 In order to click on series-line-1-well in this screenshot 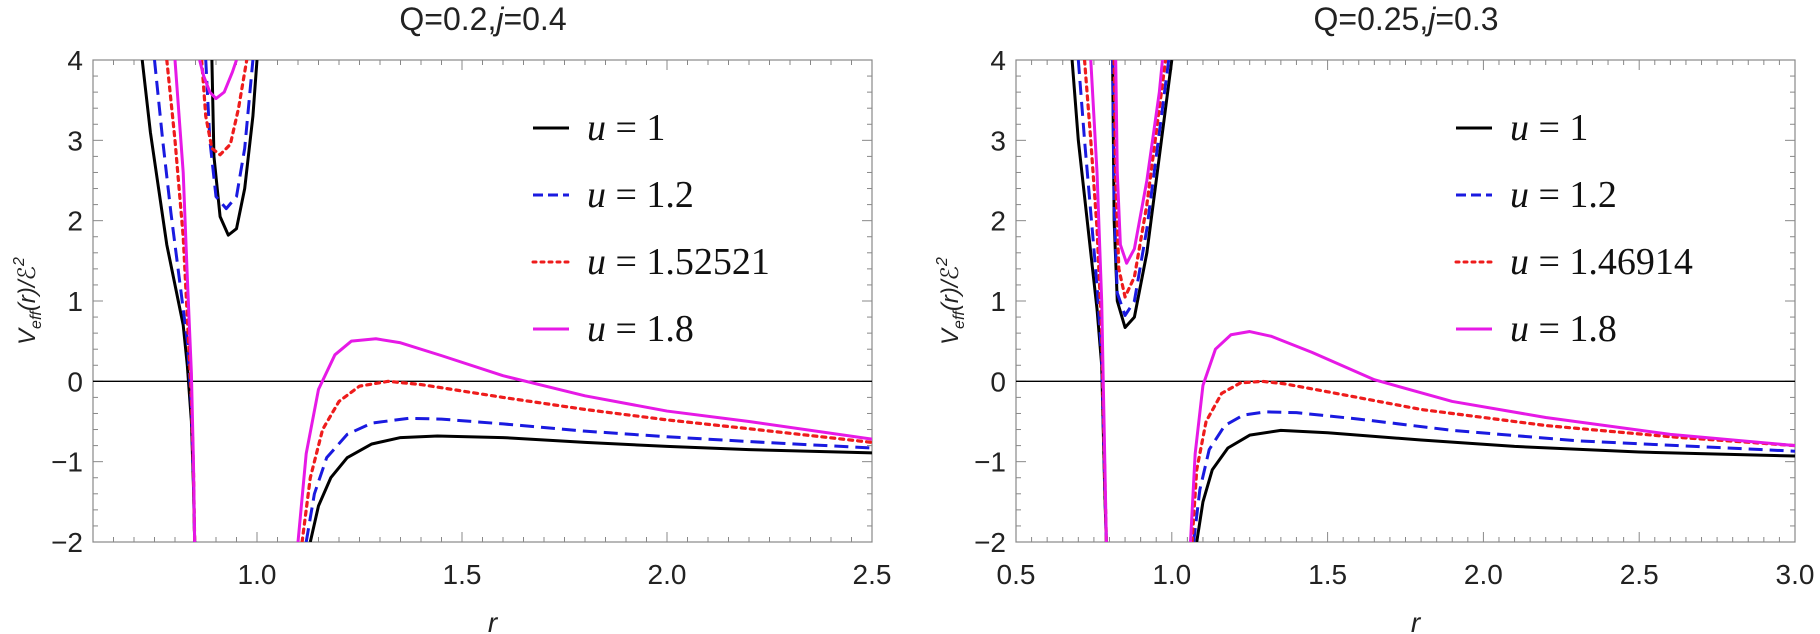, I will do `click(234, 148)`.